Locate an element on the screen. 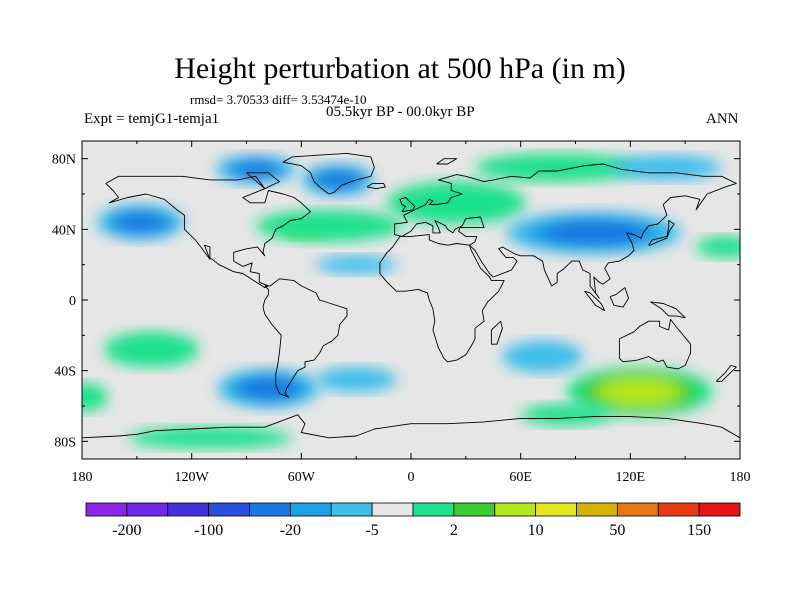  anomaly-greenland-low is located at coordinates (338, 179).